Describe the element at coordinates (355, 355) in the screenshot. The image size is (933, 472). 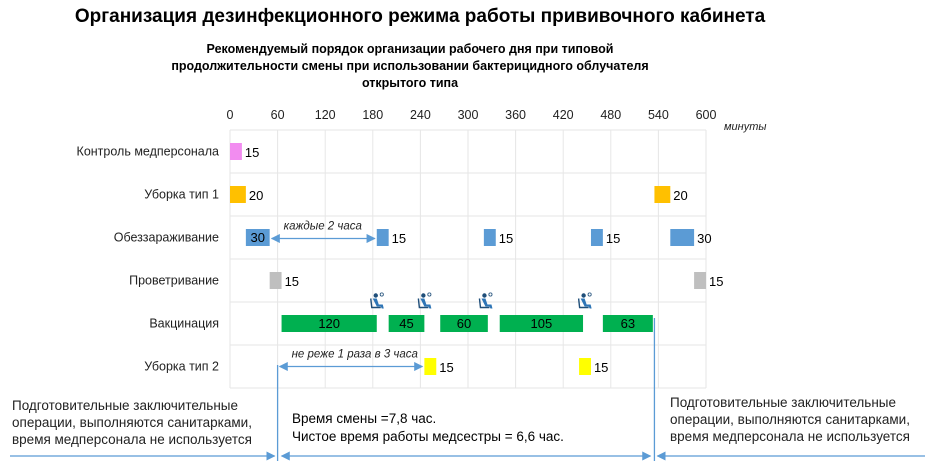
I see `annotation-label: не реже 1 раза в 3 часа` at that location.